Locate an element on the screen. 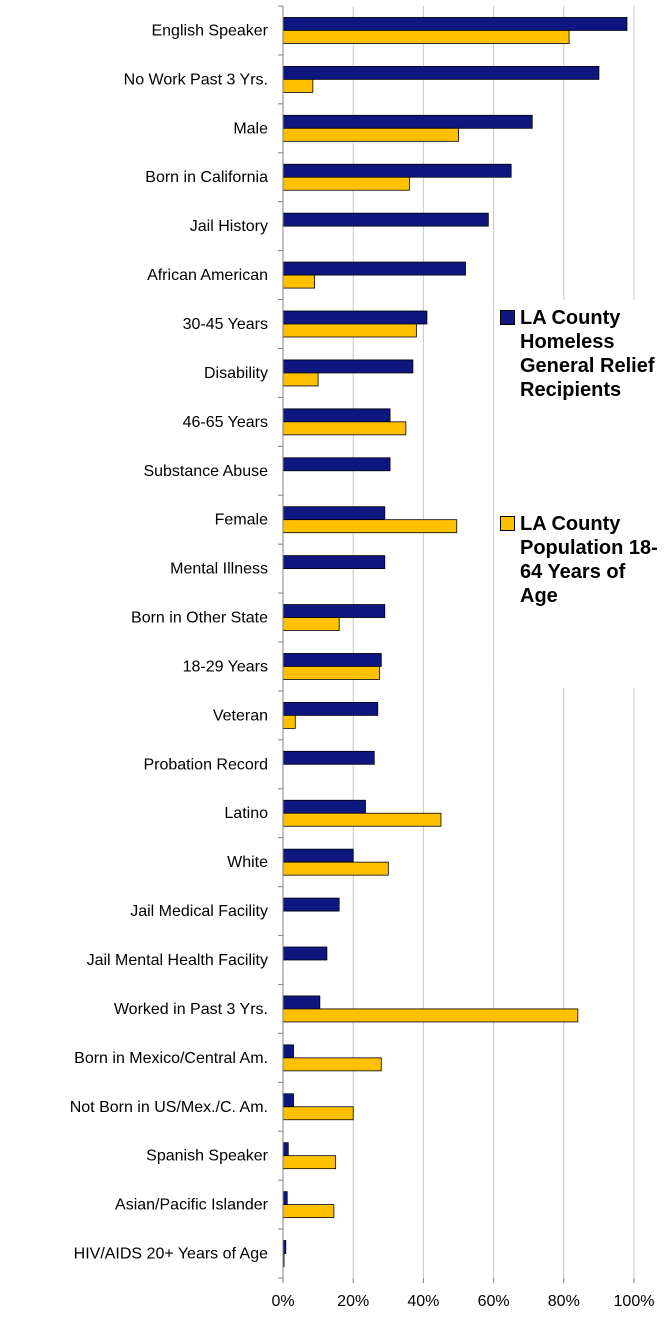 The width and height of the screenshot is (666, 1318). x-tick-label: 40% is located at coordinates (423, 1301).